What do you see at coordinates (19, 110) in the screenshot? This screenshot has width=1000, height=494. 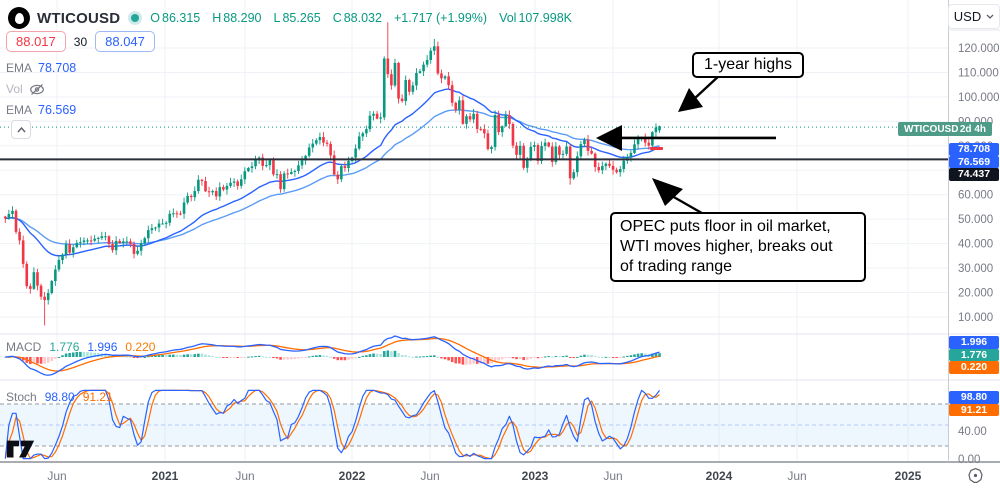 I see `ema-slow-label: EMA` at bounding box center [19, 110].